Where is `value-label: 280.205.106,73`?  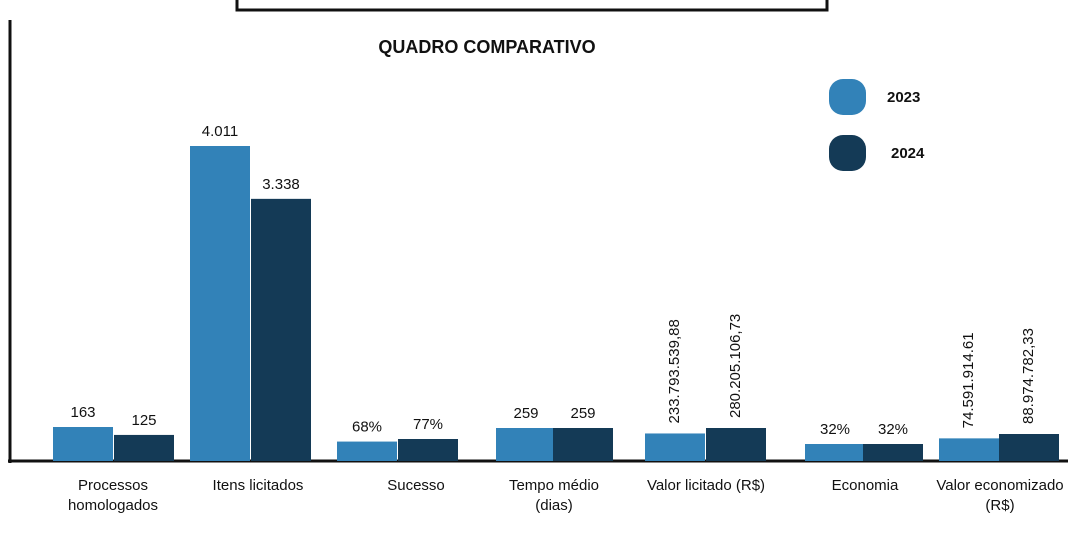
value-label: 280.205.106,73 is located at coordinates (735, 366).